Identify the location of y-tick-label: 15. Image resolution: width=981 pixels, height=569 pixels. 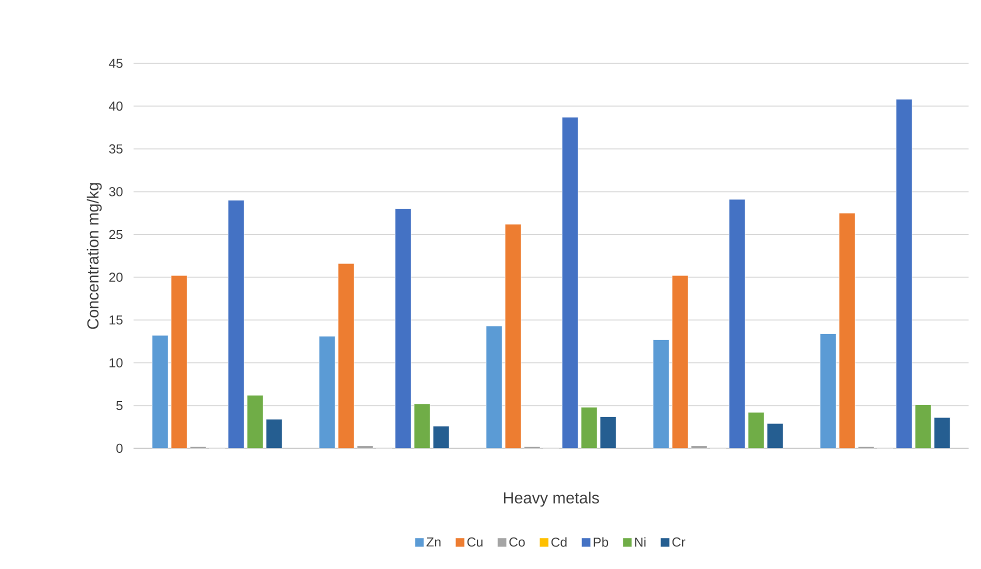
(116, 320).